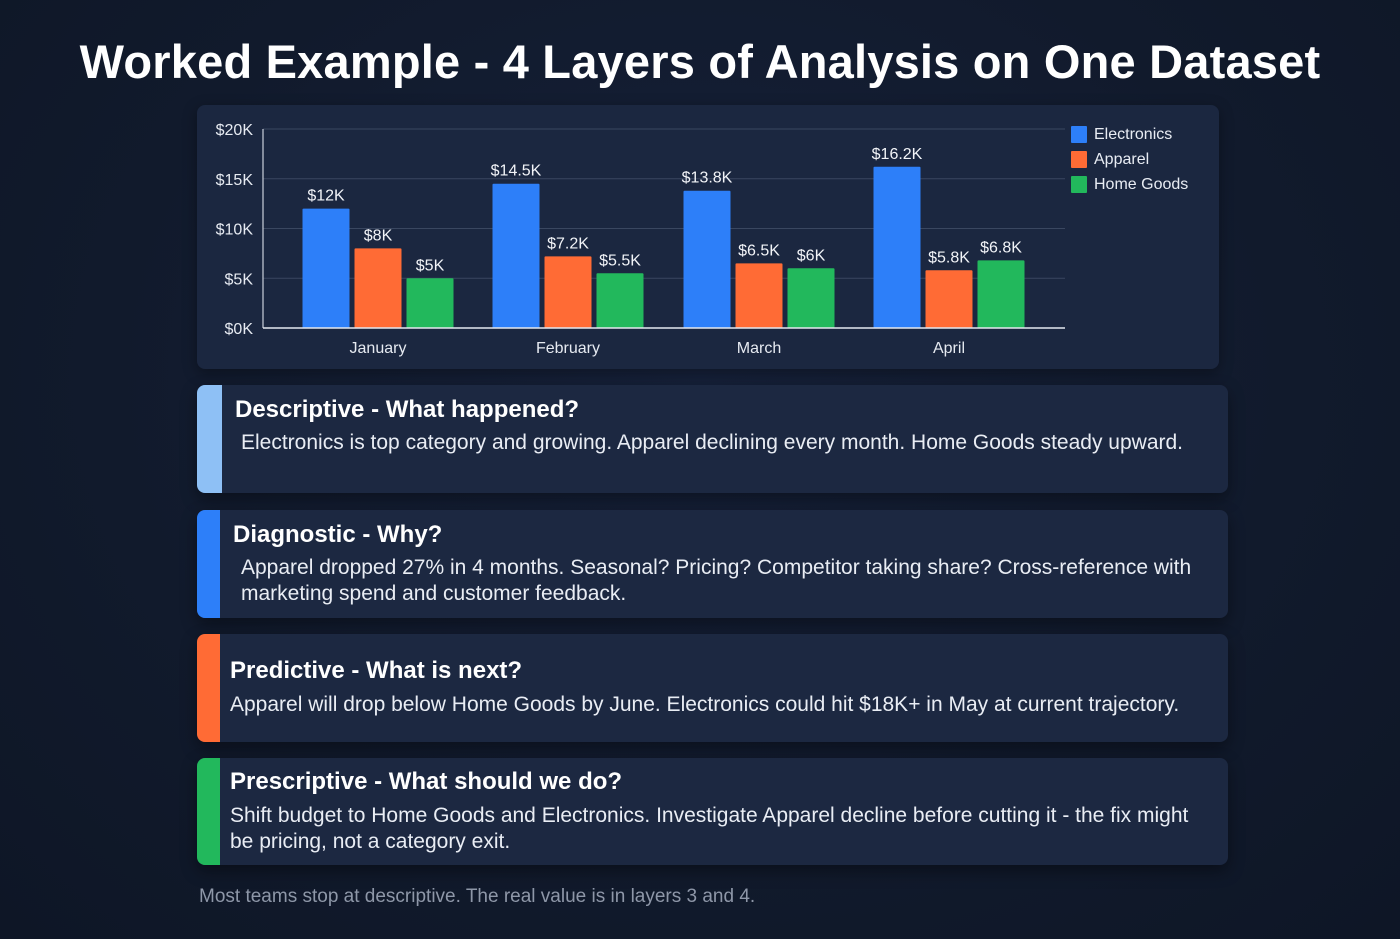 The image size is (1400, 939). I want to click on bar-value-label: $5.5K, so click(620, 260).